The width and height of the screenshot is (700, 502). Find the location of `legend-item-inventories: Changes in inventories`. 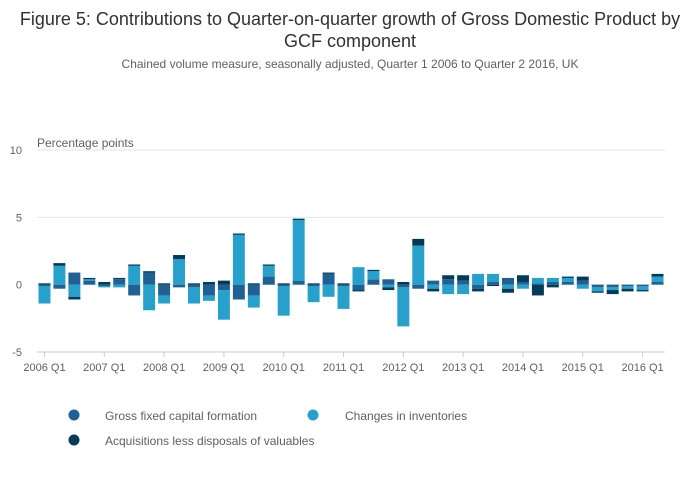

legend-item-inventories: Changes in inventories is located at coordinates (387, 416).